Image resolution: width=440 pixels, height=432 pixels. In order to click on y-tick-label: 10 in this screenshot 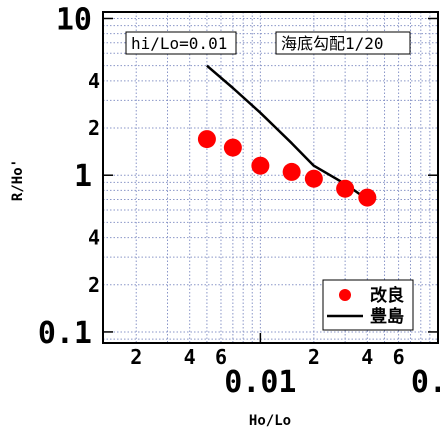, I will do `click(74, 19)`.